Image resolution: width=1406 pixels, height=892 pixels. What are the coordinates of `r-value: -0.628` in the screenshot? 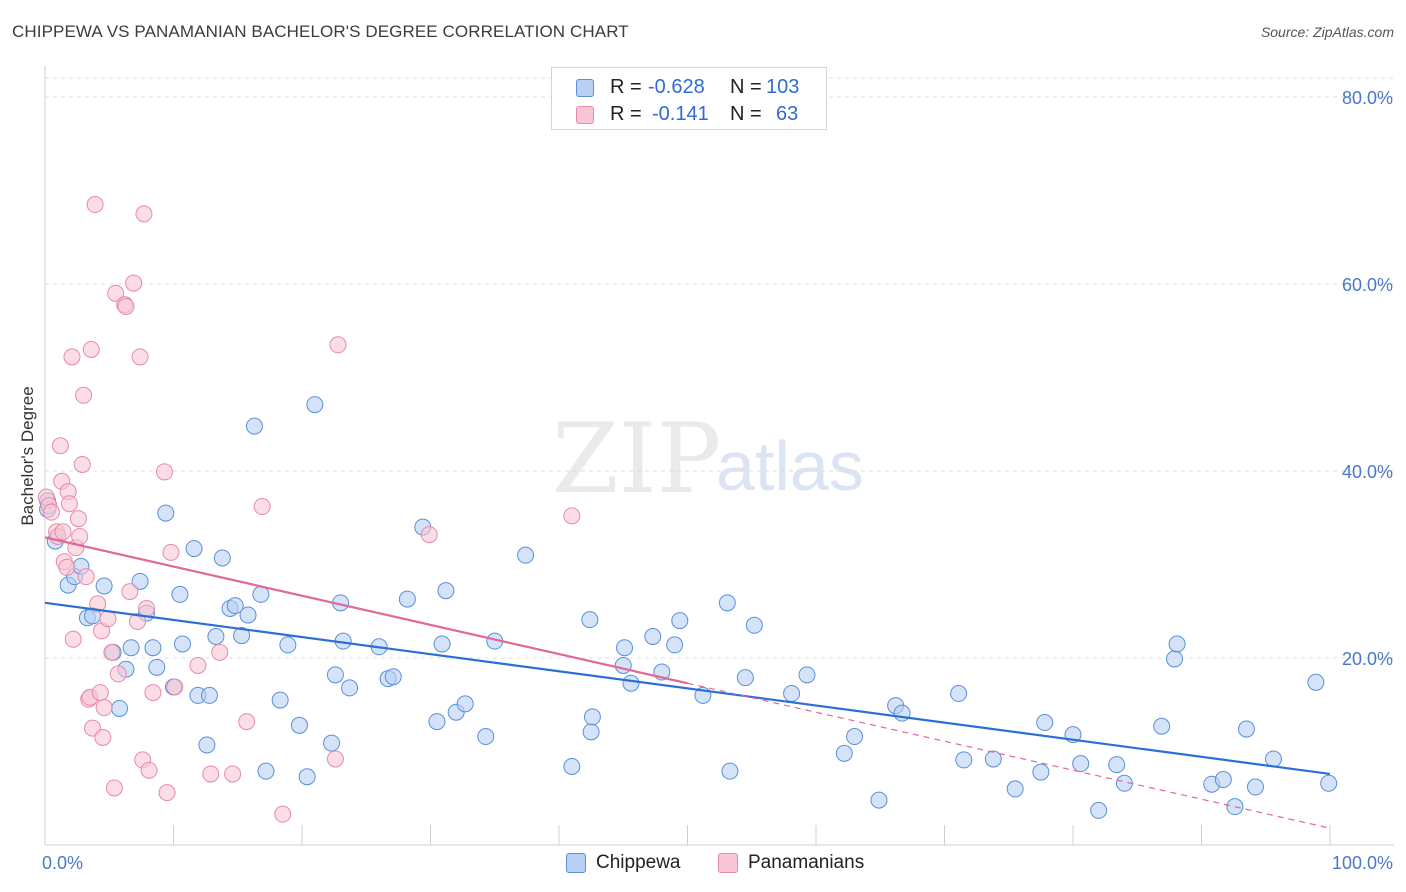 It's located at (676, 87).